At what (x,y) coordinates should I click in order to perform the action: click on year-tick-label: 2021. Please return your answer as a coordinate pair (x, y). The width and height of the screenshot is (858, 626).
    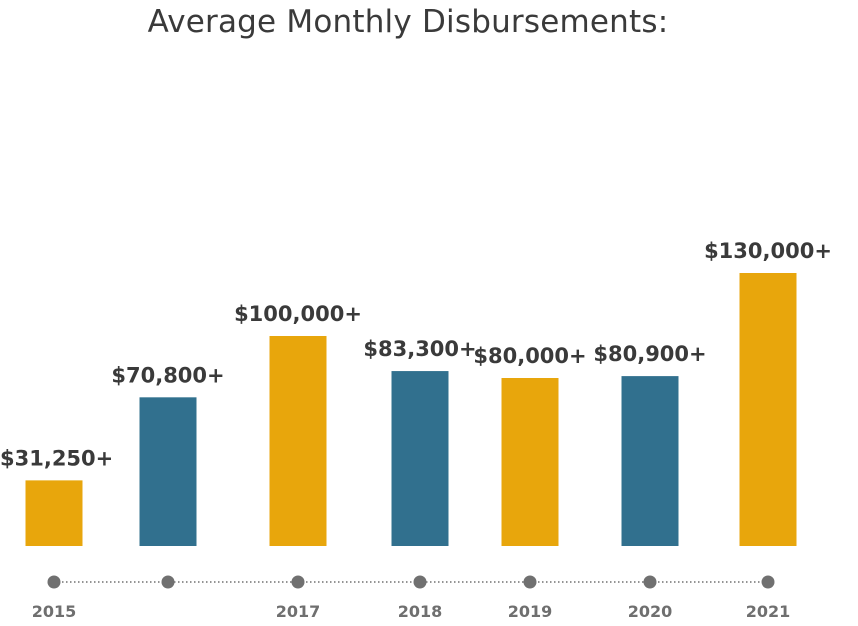
    Looking at the image, I should click on (768, 611).